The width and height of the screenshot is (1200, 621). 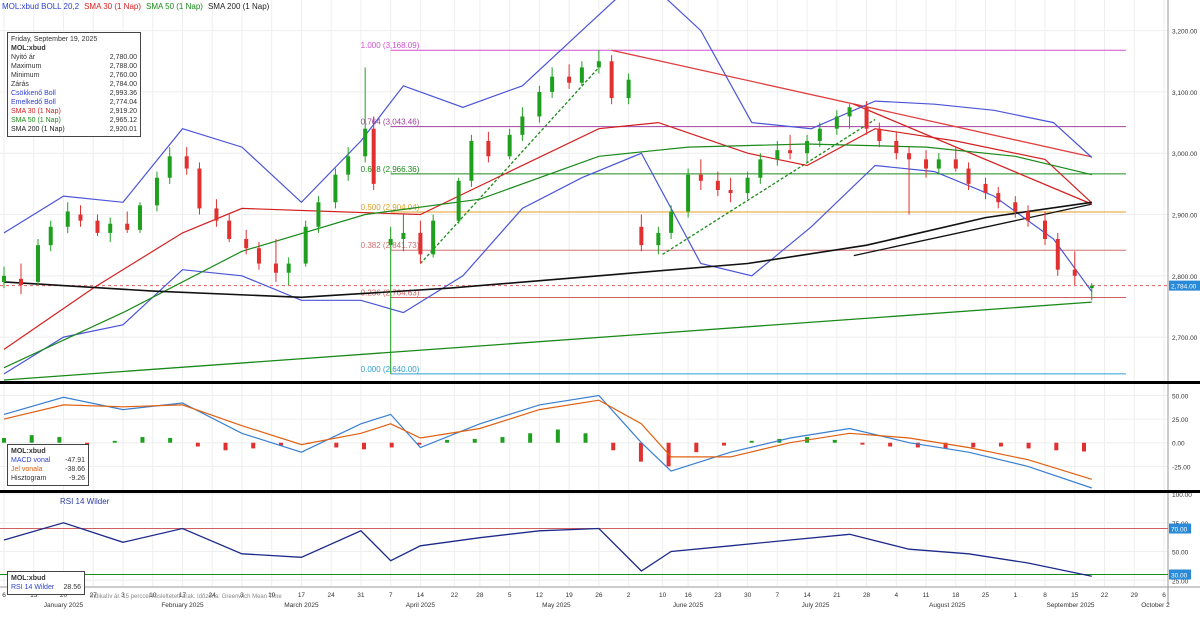 I want to click on info-row-label: MACD vonal, so click(x=31, y=460).